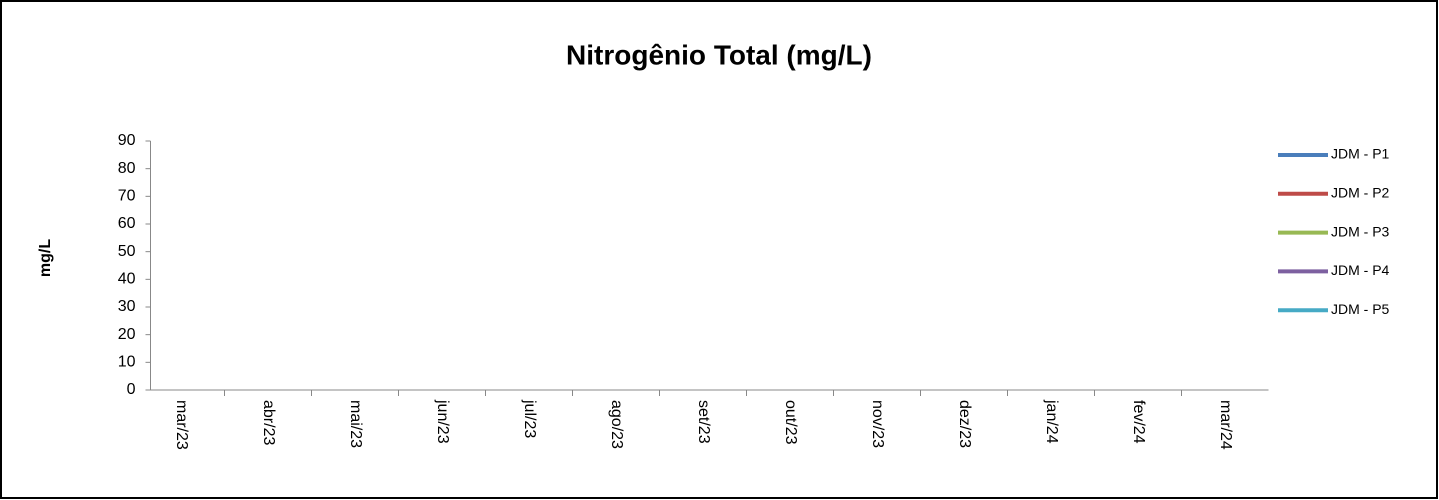 This screenshot has height=500, width=1439. What do you see at coordinates (703, 422) in the screenshot?
I see `x-tick-label: set/23` at bounding box center [703, 422].